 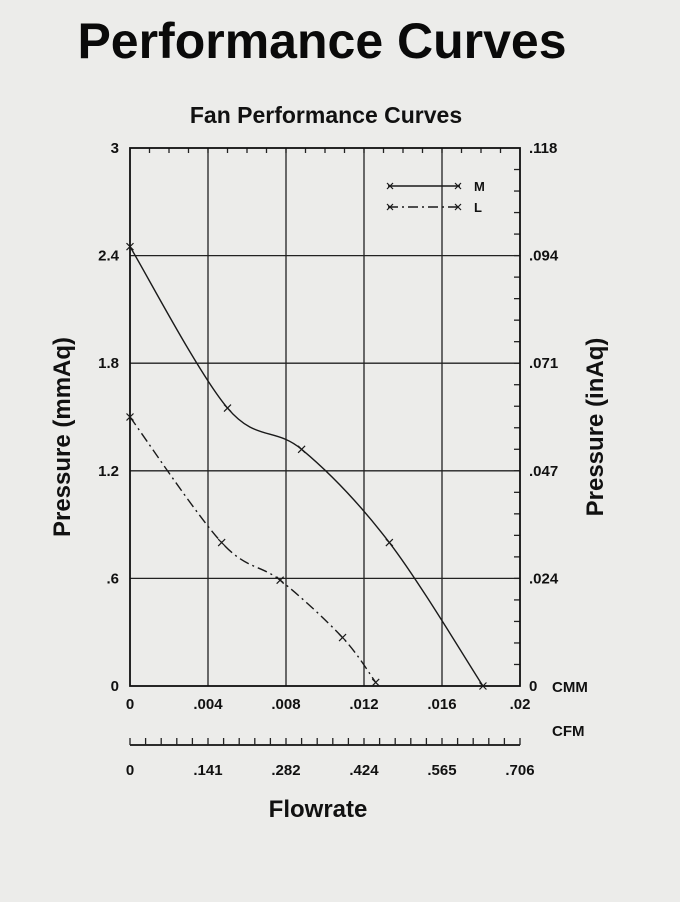 I want to click on series-line-L, so click(x=253, y=549).